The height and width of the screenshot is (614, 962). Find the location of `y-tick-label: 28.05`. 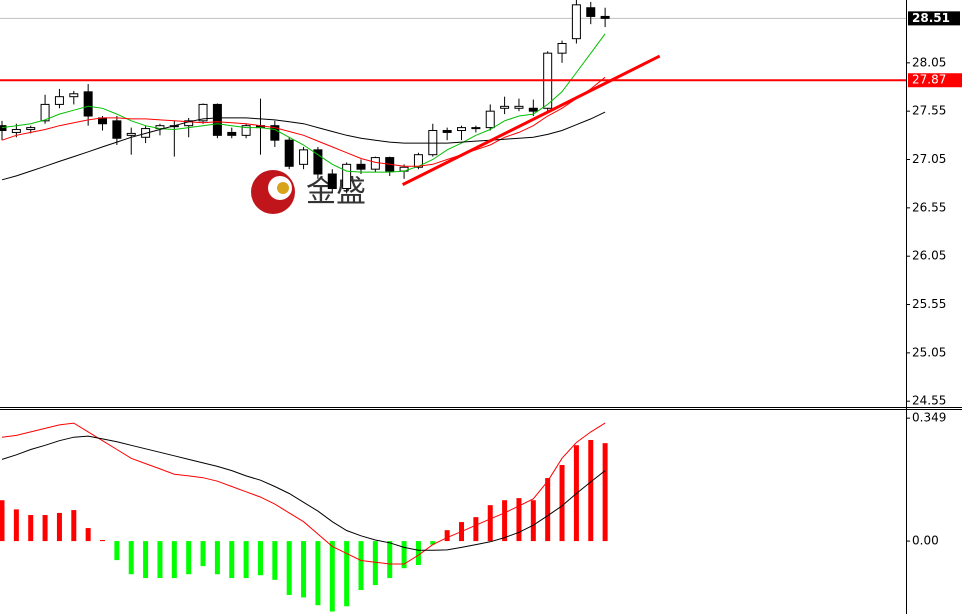

y-tick-label: 28.05 is located at coordinates (929, 62).